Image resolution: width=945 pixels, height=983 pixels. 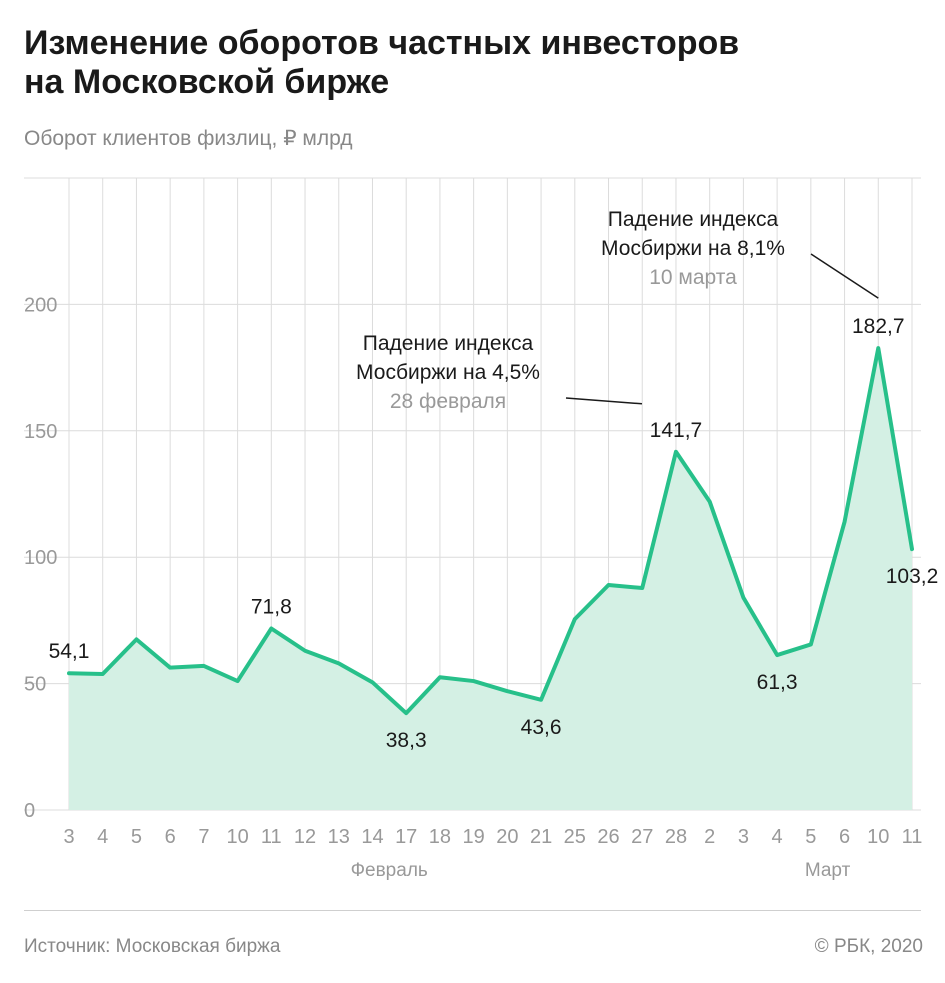 I want to click on x-tick-label: 18, so click(x=440, y=837).